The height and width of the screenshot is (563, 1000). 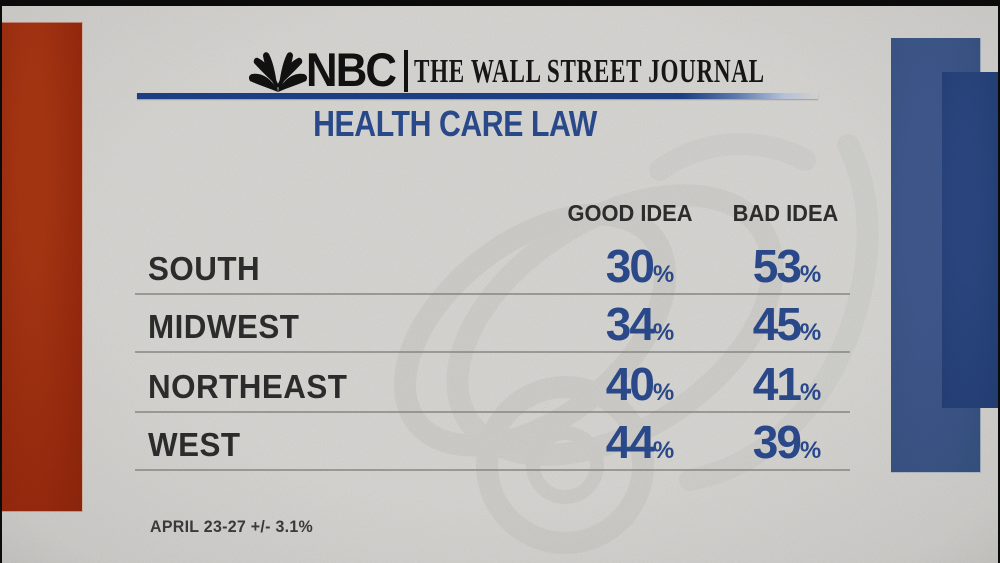 What do you see at coordinates (787, 384) in the screenshot?
I see `bad-idea-value: 41%` at bounding box center [787, 384].